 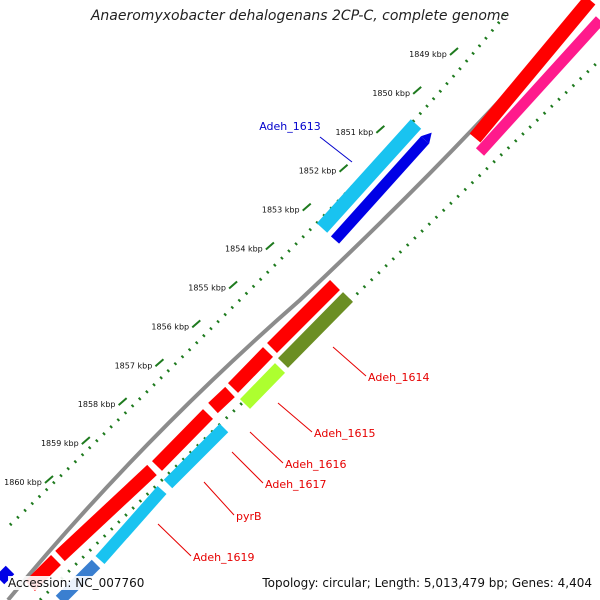 I want to click on tick-mark: 1858 kbp, so click(x=103, y=403).